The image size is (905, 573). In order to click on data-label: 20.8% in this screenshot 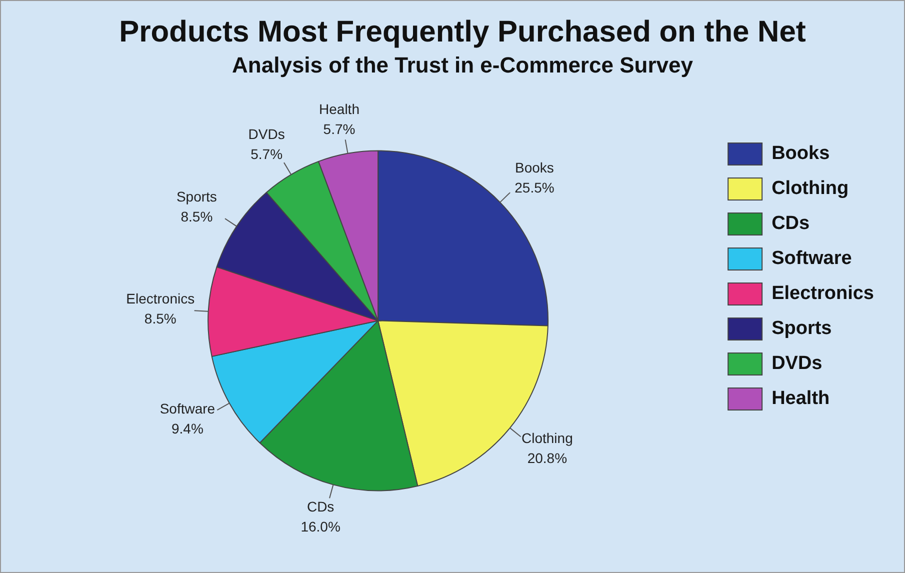, I will do `click(547, 458)`.